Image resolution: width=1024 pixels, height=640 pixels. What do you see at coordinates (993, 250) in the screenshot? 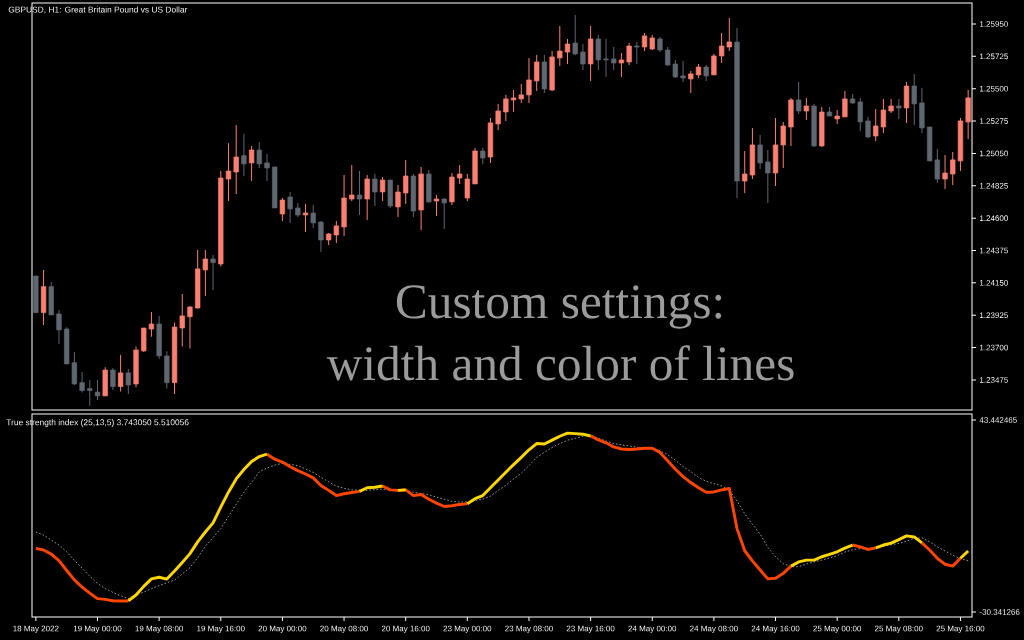
I see `y-tick-label: 1.24375` at bounding box center [993, 250].